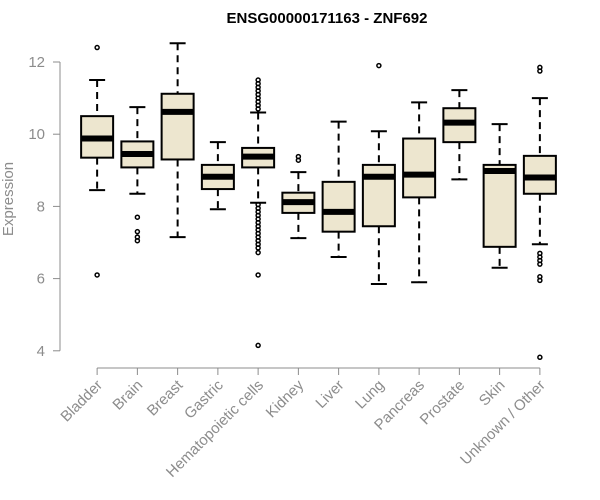  I want to click on box-kidney, so click(298, 196).